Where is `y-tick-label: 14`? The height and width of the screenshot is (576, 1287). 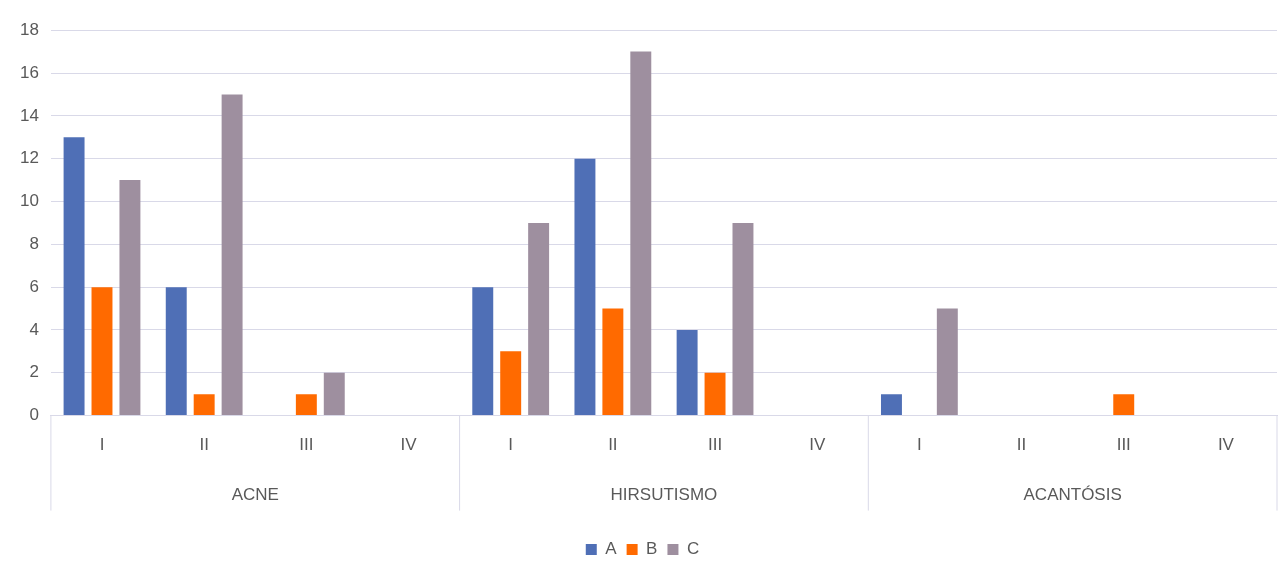 y-tick-label: 14 is located at coordinates (29, 115).